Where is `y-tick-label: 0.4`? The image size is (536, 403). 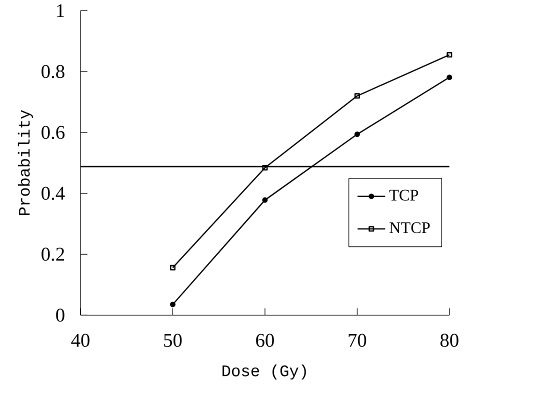 y-tick-label: 0.4 is located at coordinates (53, 193).